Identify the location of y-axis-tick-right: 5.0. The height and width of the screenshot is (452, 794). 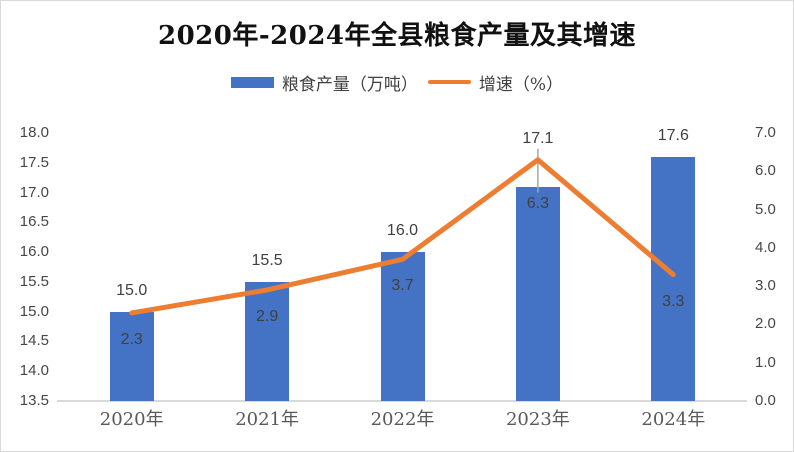
(765, 209).